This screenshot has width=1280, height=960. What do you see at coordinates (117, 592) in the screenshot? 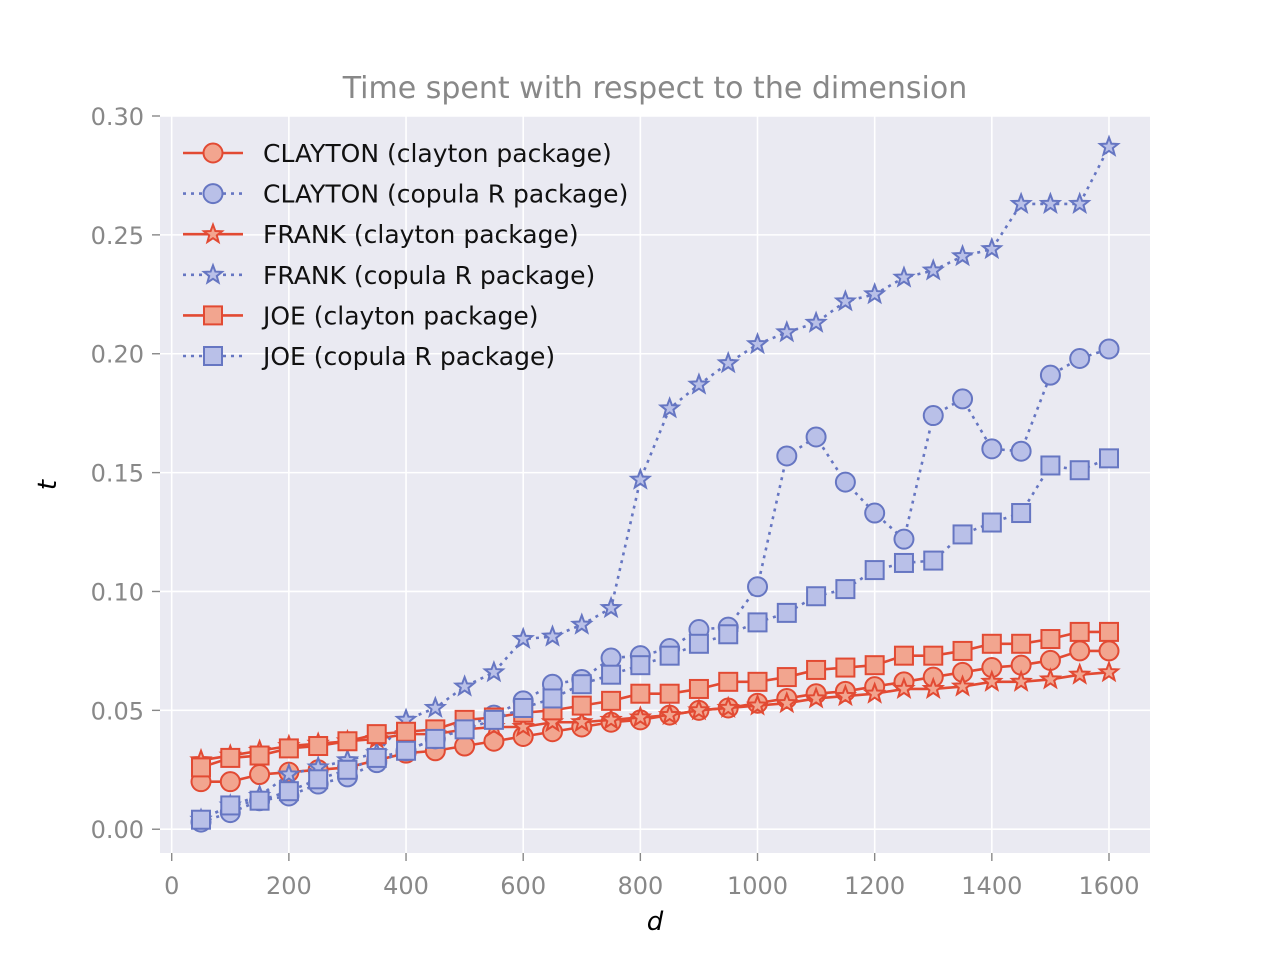
I see `y-tick-label: 0.10` at bounding box center [117, 592].